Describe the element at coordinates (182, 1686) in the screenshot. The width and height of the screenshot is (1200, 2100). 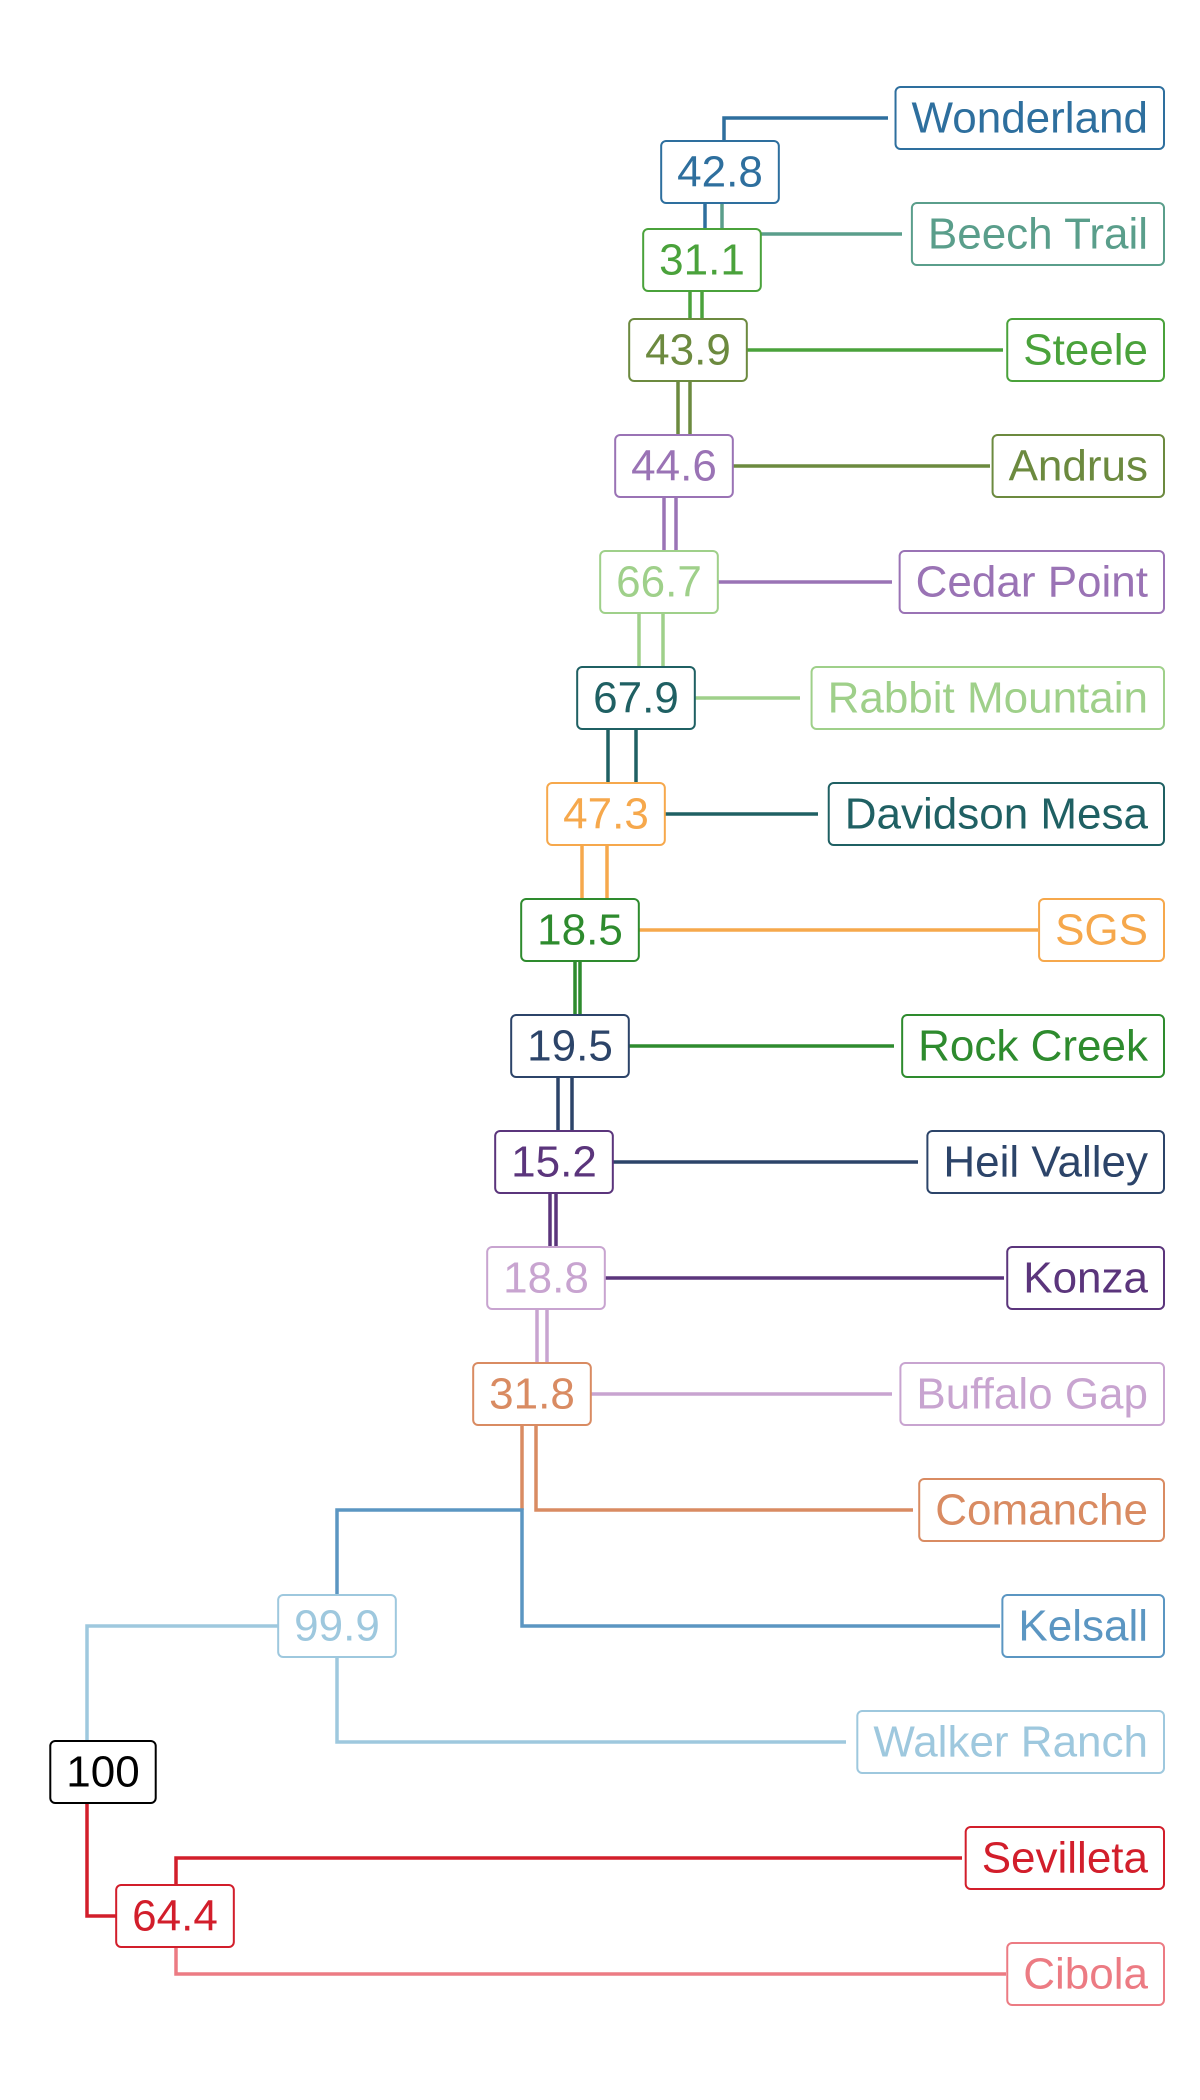
I see `branch-root-up` at that location.